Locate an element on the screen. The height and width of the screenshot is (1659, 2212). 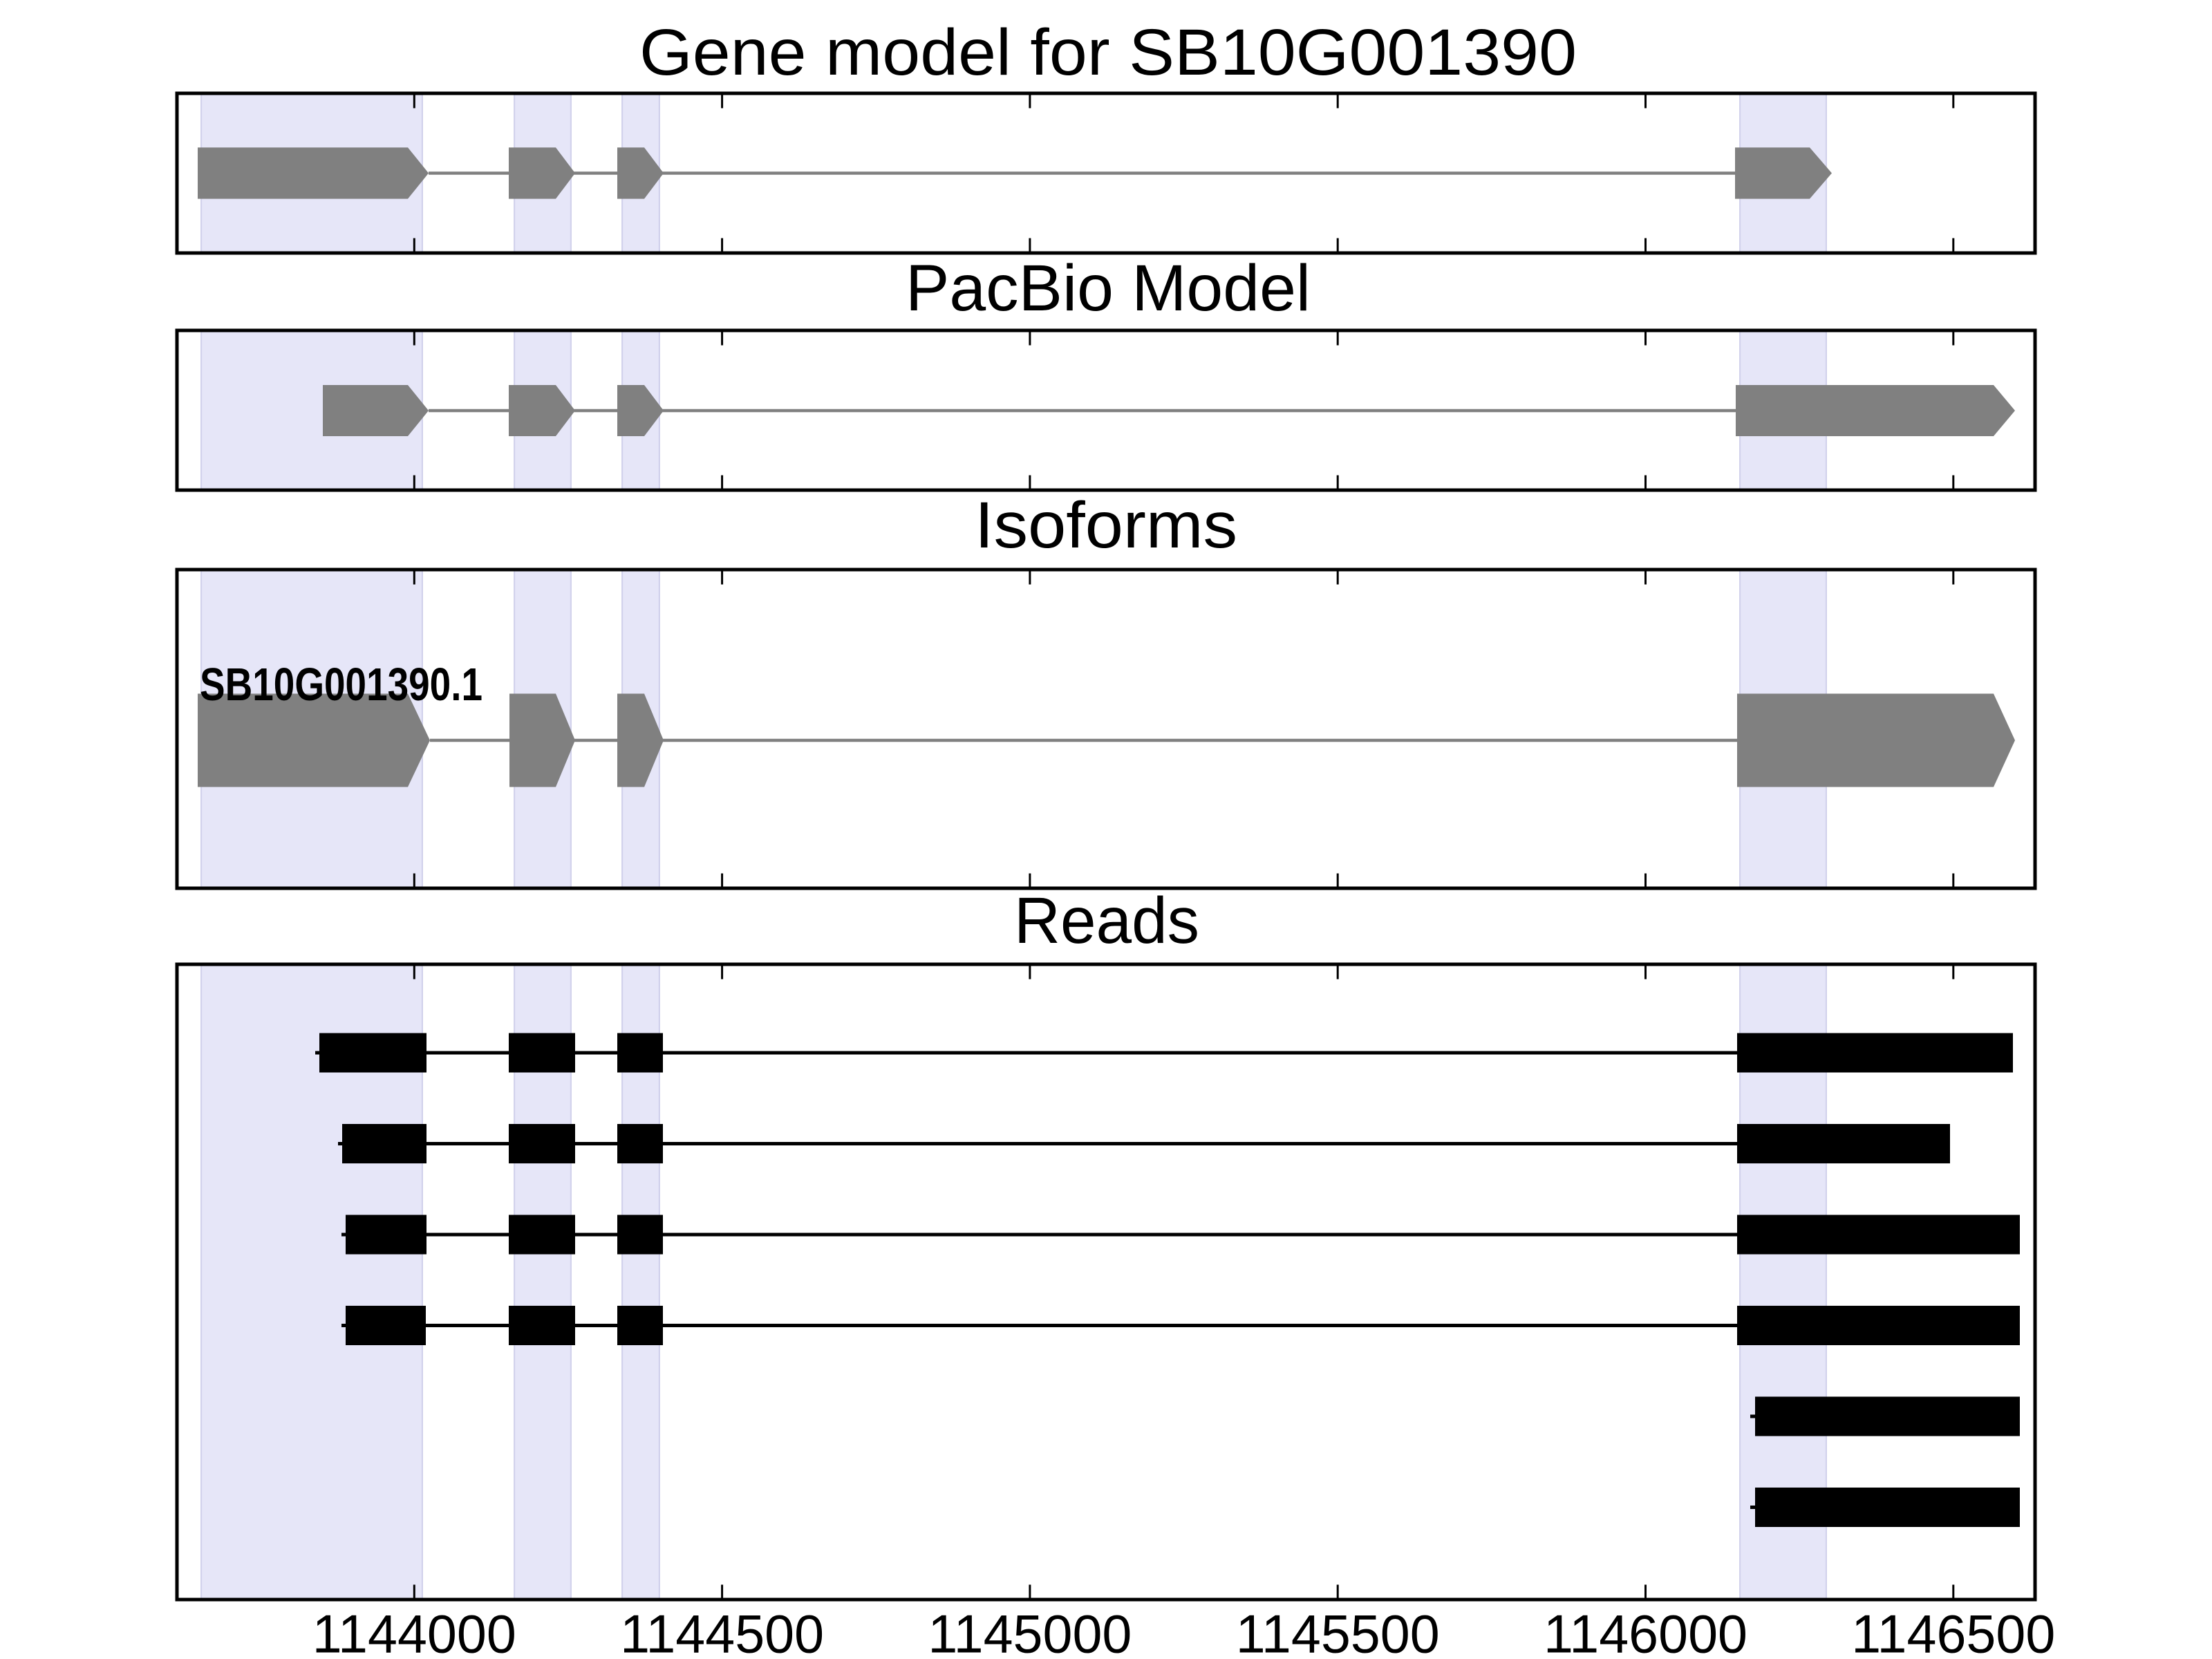
svg-text: SB10G001390.1 is located at coordinates (341, 685).